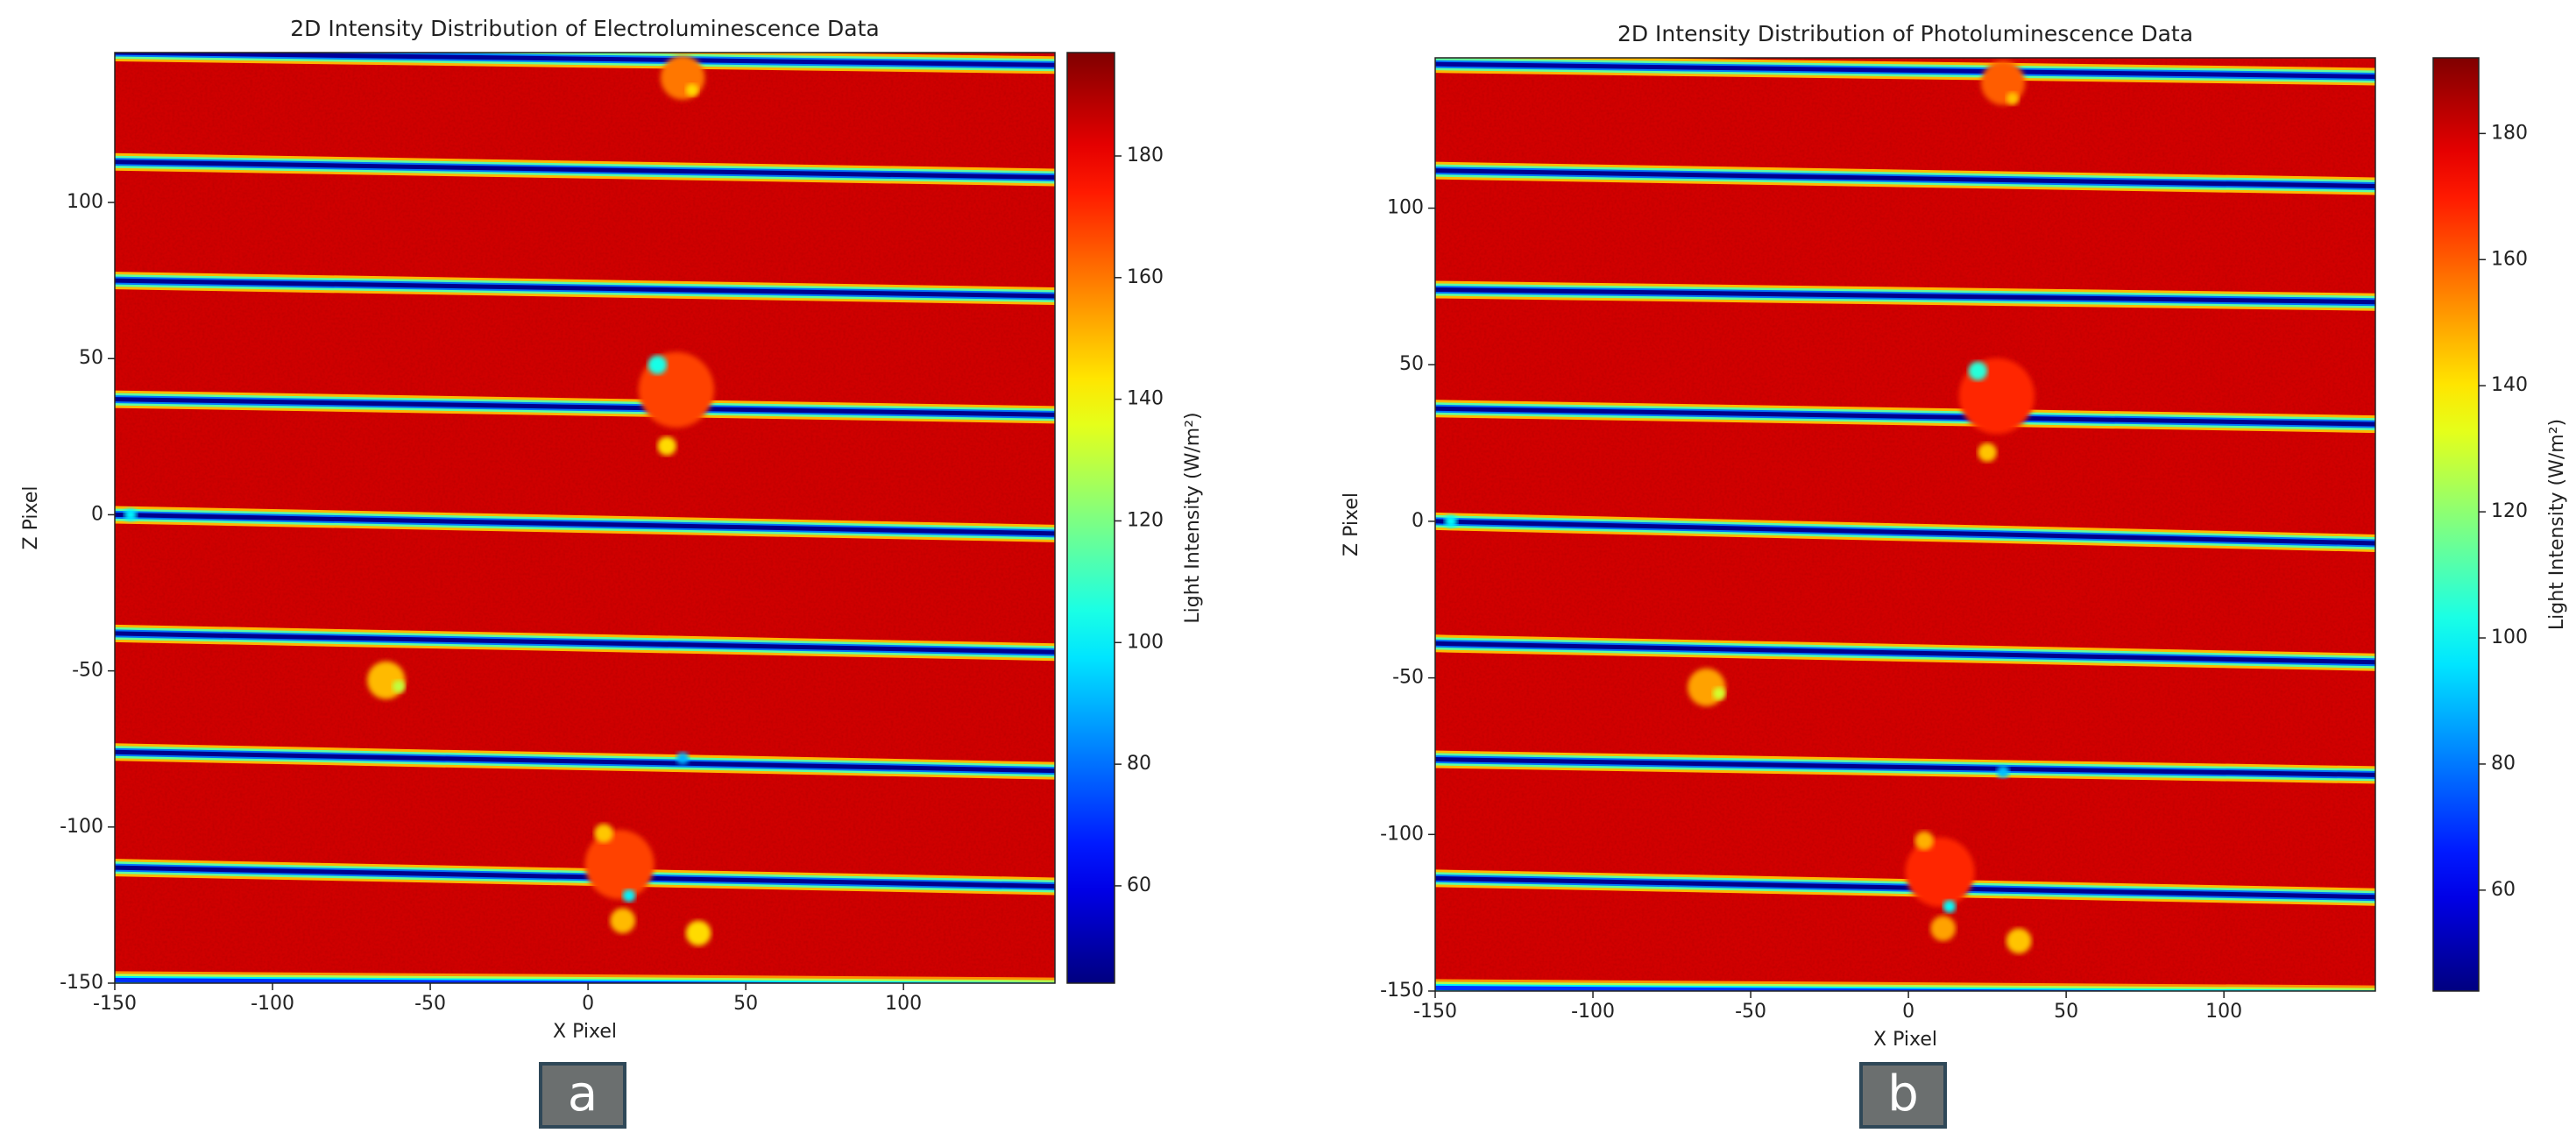 The width and height of the screenshot is (2576, 1140). What do you see at coordinates (1145, 277) in the screenshot?
I see `colorbar-tick-label: 160` at bounding box center [1145, 277].